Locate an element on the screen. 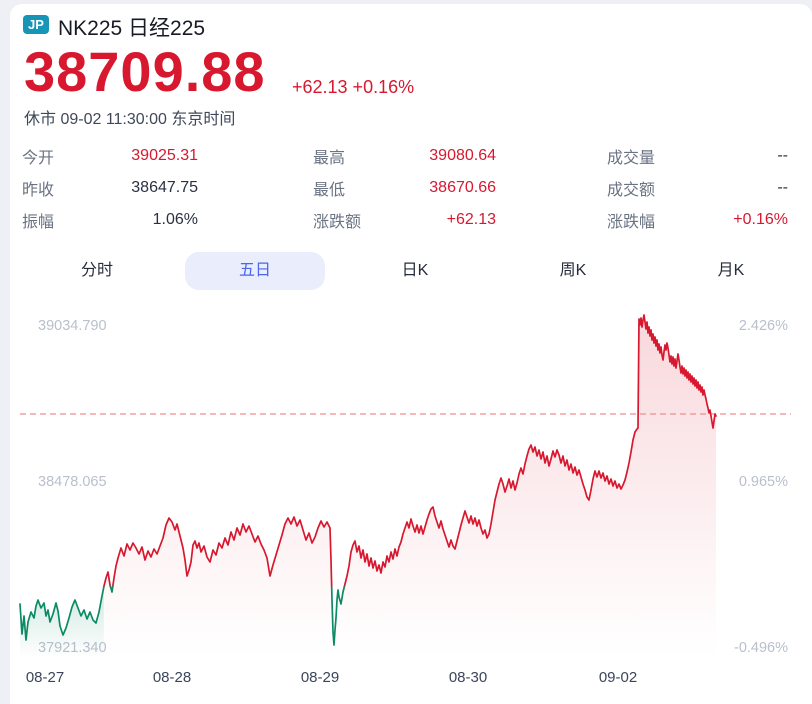 This screenshot has height=704, width=812. stat-row: 成交量 -- is located at coordinates (697, 156).